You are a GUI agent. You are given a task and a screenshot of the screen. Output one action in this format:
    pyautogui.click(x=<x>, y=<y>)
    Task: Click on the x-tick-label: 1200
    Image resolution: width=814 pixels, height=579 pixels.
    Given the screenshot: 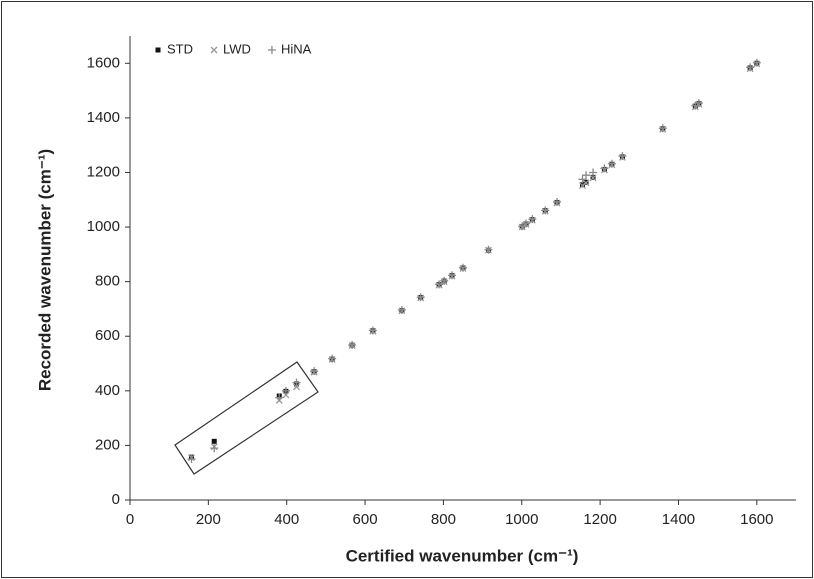 What is the action you would take?
    pyautogui.click(x=599, y=519)
    